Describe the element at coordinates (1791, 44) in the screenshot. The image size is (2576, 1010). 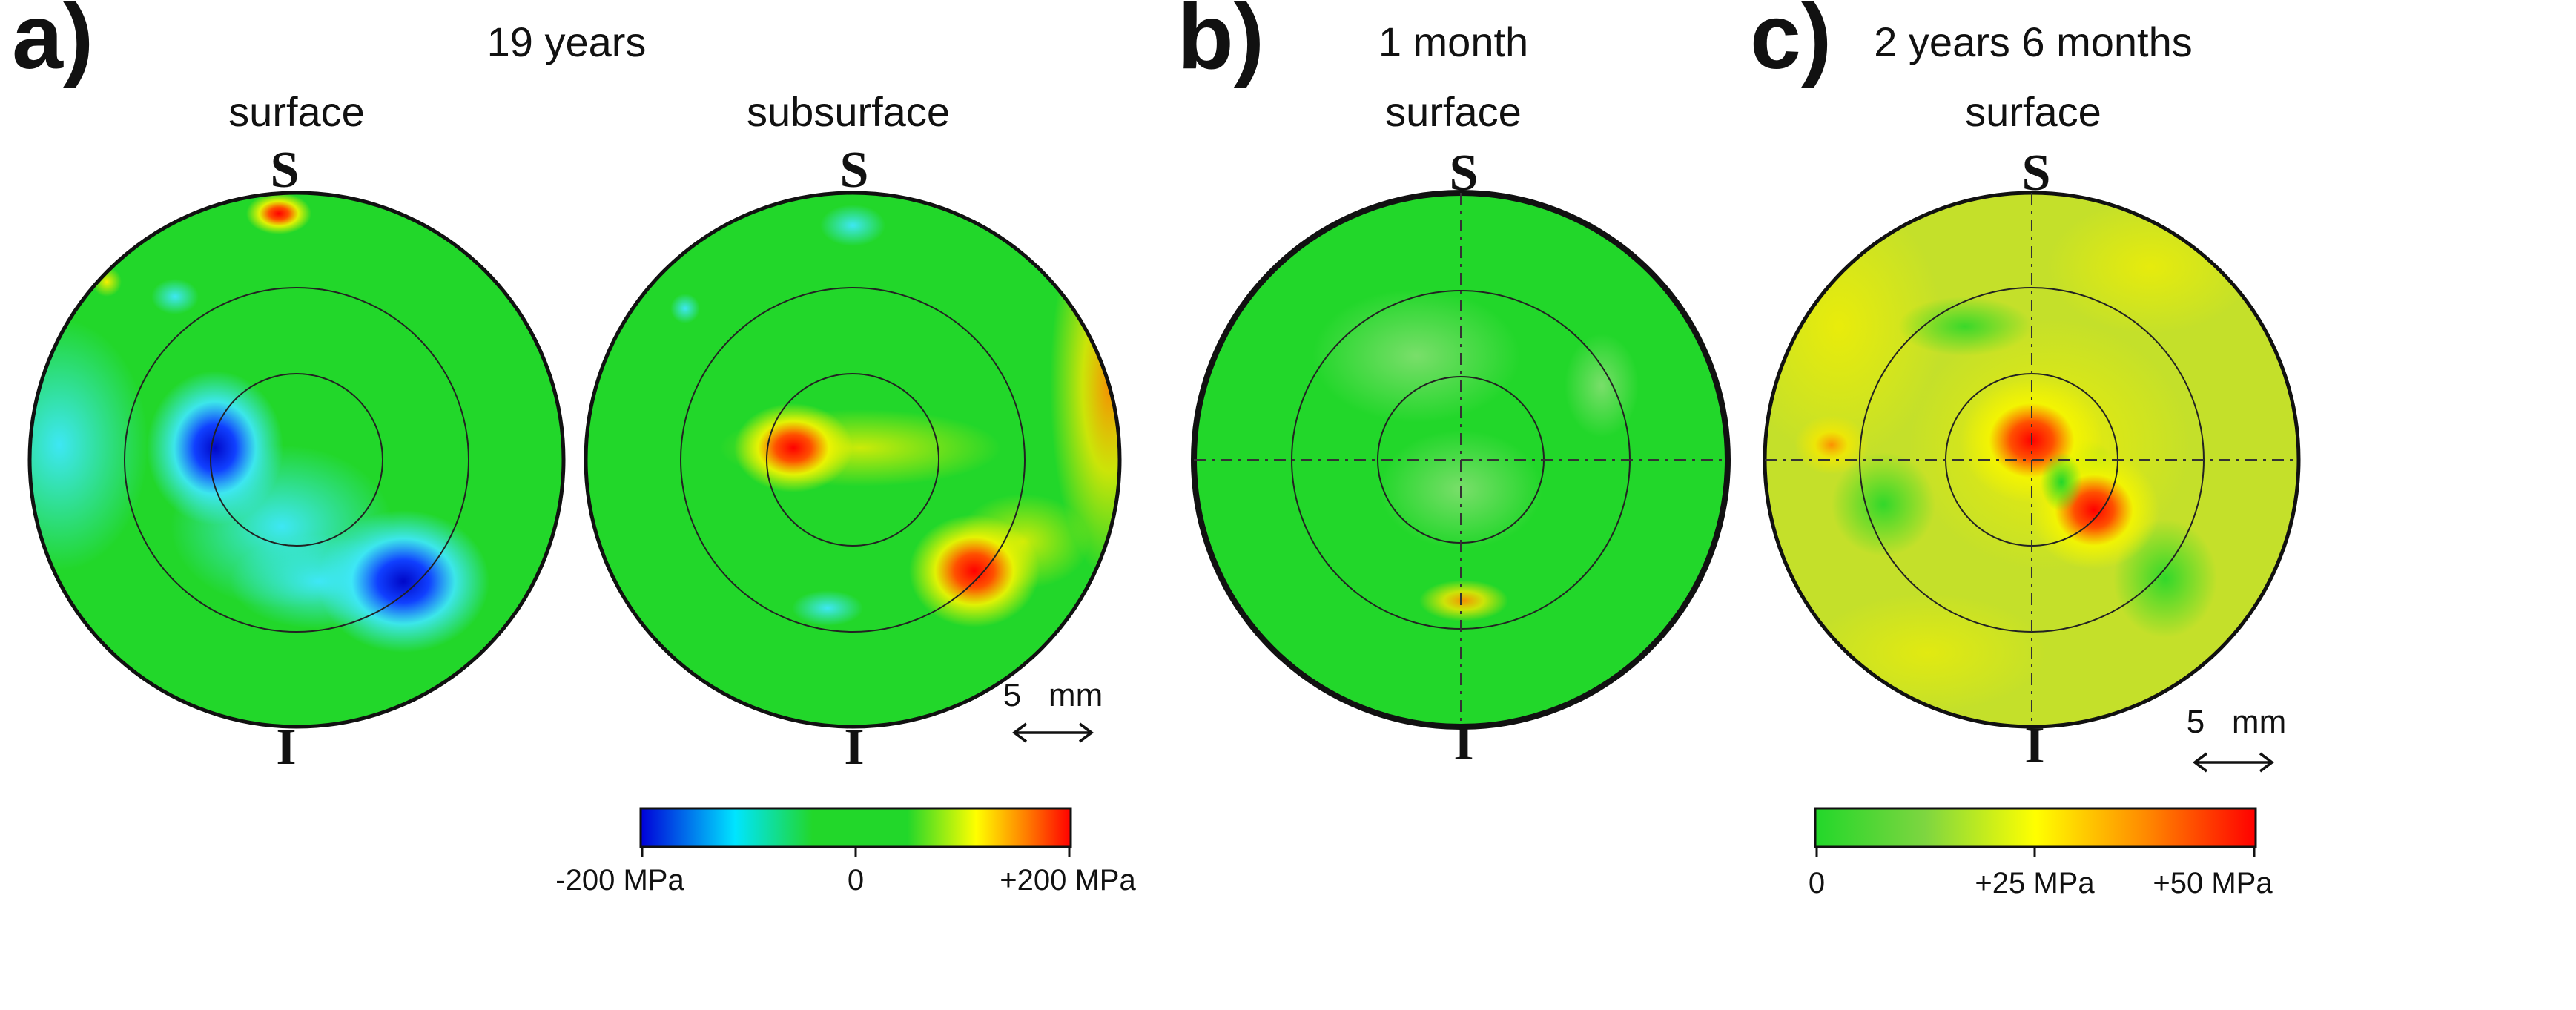
I see `panel-c-letter: c)` at that location.